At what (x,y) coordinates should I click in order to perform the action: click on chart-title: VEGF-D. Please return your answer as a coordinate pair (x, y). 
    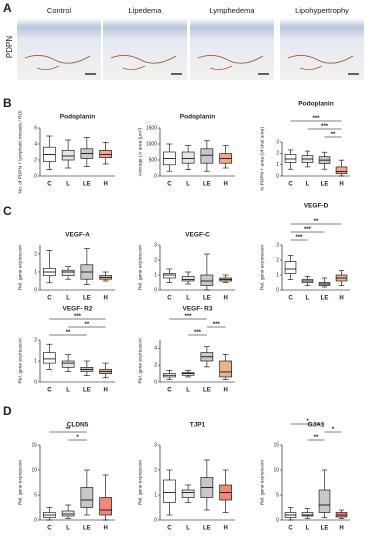
    Looking at the image, I should click on (316, 206).